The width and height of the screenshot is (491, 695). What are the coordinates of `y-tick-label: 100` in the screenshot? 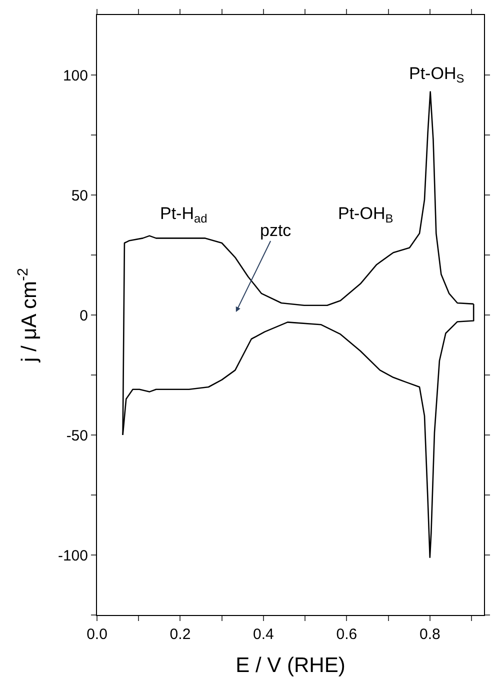 It's located at (75, 75).